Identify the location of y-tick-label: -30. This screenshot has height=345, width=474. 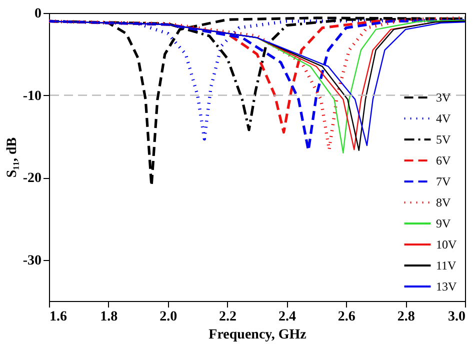
(32, 260).